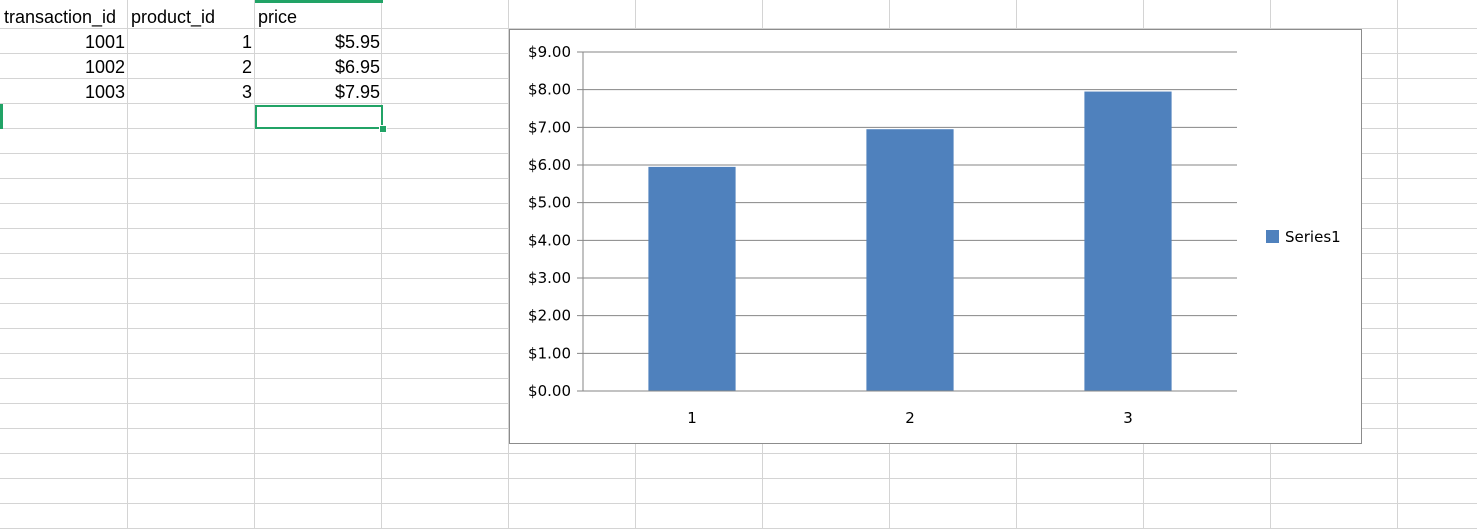 This screenshot has height=529, width=1477. What do you see at coordinates (549, 391) in the screenshot?
I see `y-tick-label: $0.00` at bounding box center [549, 391].